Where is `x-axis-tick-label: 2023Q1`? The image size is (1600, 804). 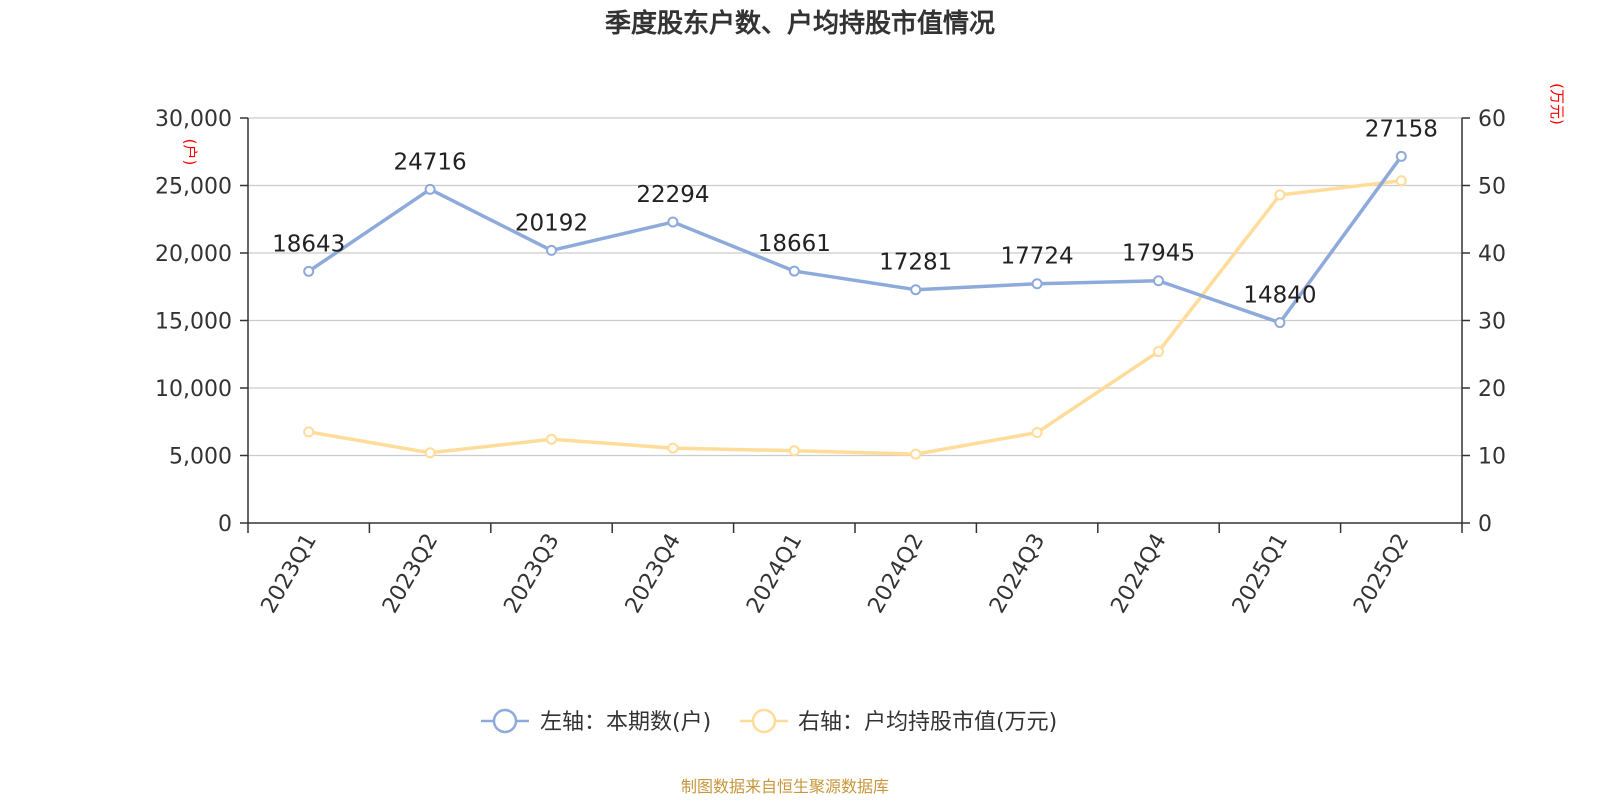
x-axis-tick-label: 2023Q1 is located at coordinates (289, 574).